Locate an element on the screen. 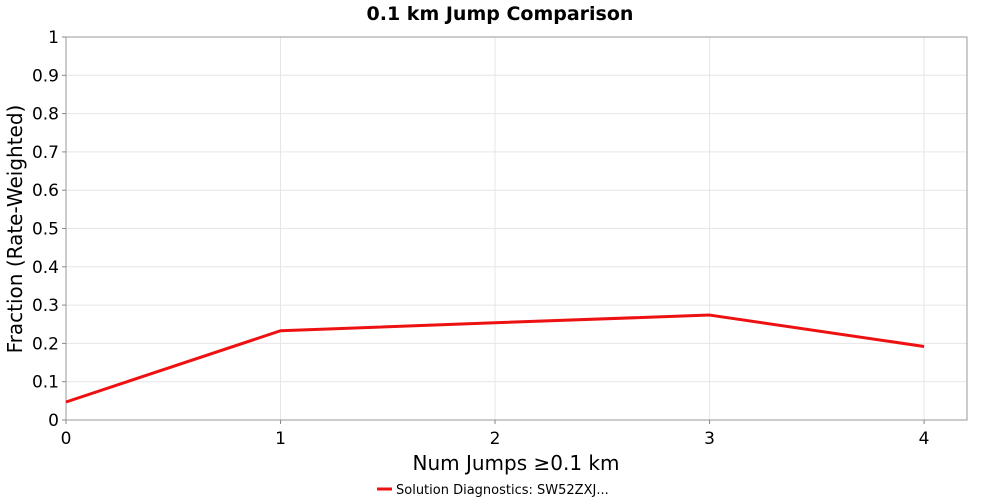 The height and width of the screenshot is (500, 1000). y-tick-label: 0.6 is located at coordinates (45, 191).